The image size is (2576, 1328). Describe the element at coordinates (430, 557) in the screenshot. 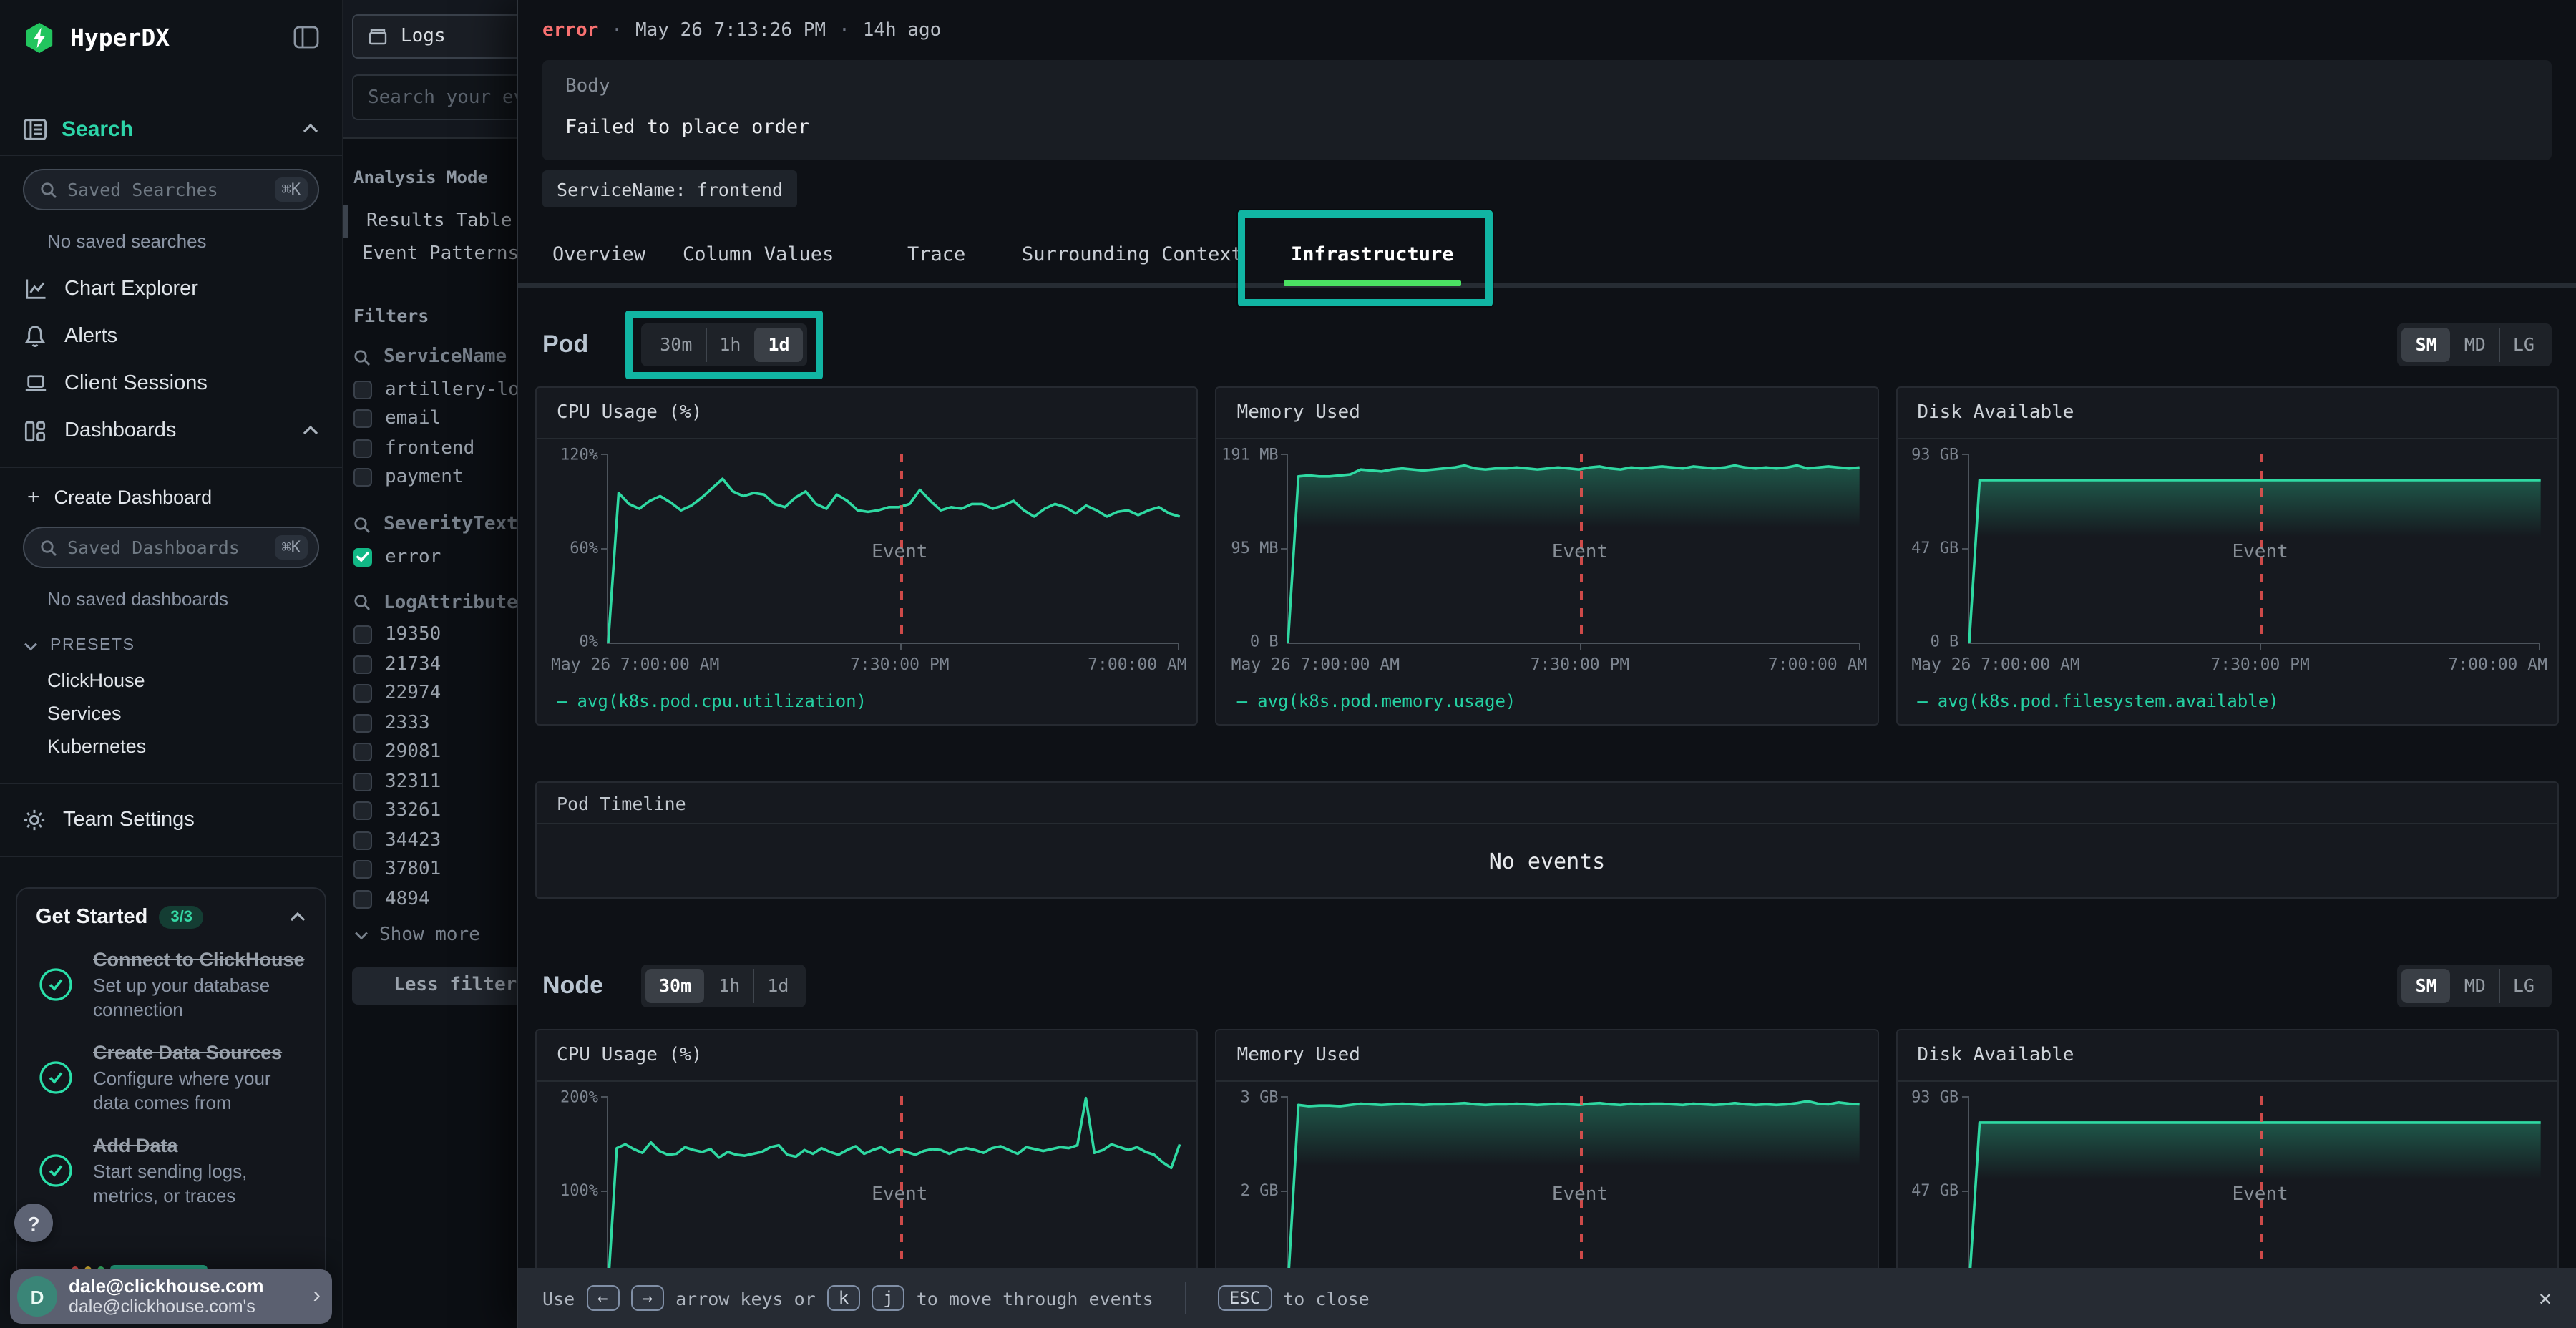

I see `filter-checkbox-row: error` at that location.